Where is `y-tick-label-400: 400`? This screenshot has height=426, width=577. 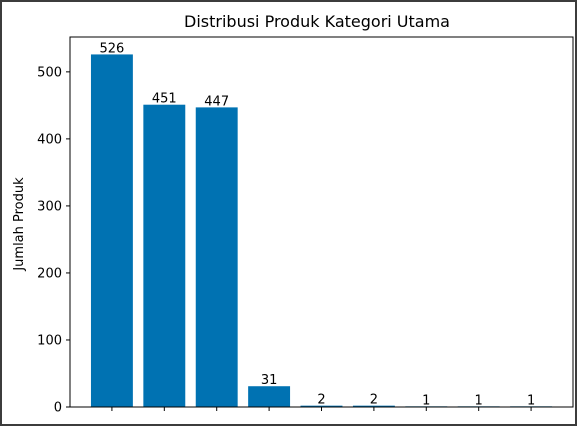
y-tick-label-400: 400 is located at coordinates (49, 139).